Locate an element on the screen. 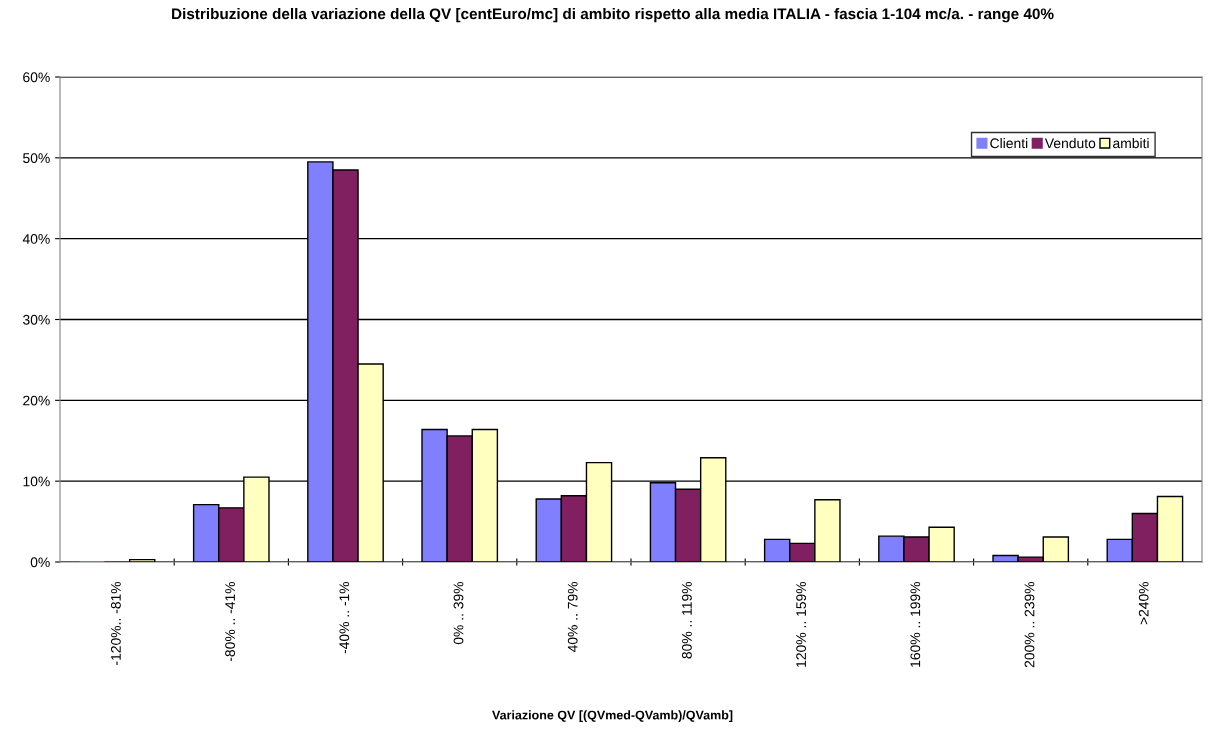  legend-label: Venduto is located at coordinates (1070, 143).